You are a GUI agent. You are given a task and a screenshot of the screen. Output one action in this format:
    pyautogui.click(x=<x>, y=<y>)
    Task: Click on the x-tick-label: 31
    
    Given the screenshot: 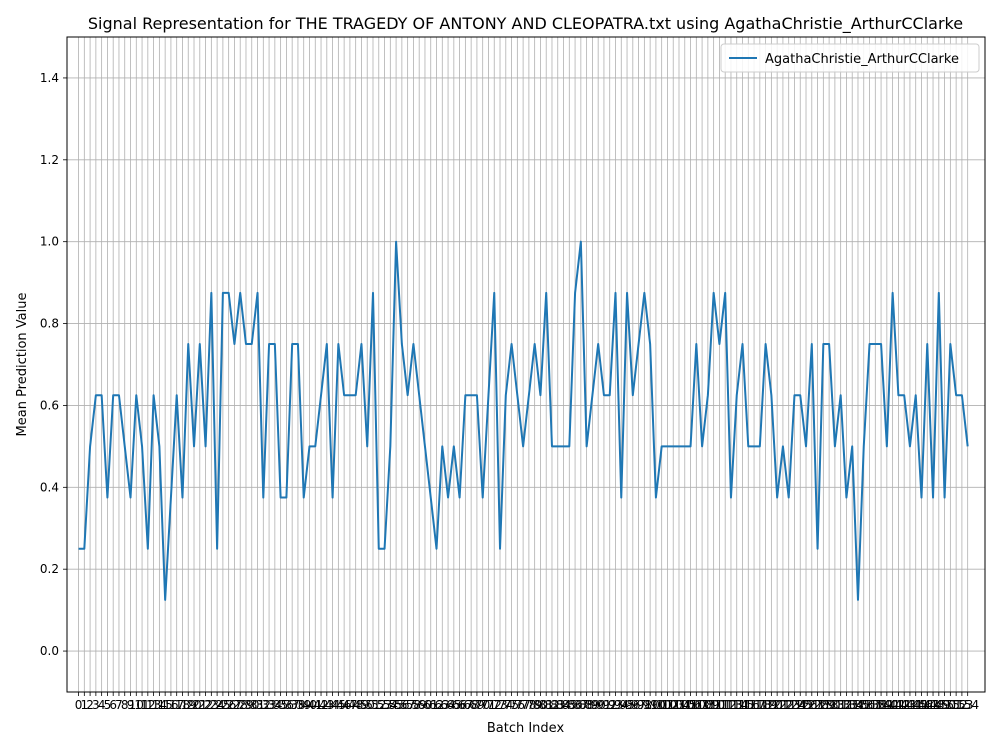 What is the action you would take?
    pyautogui.click(x=257, y=705)
    